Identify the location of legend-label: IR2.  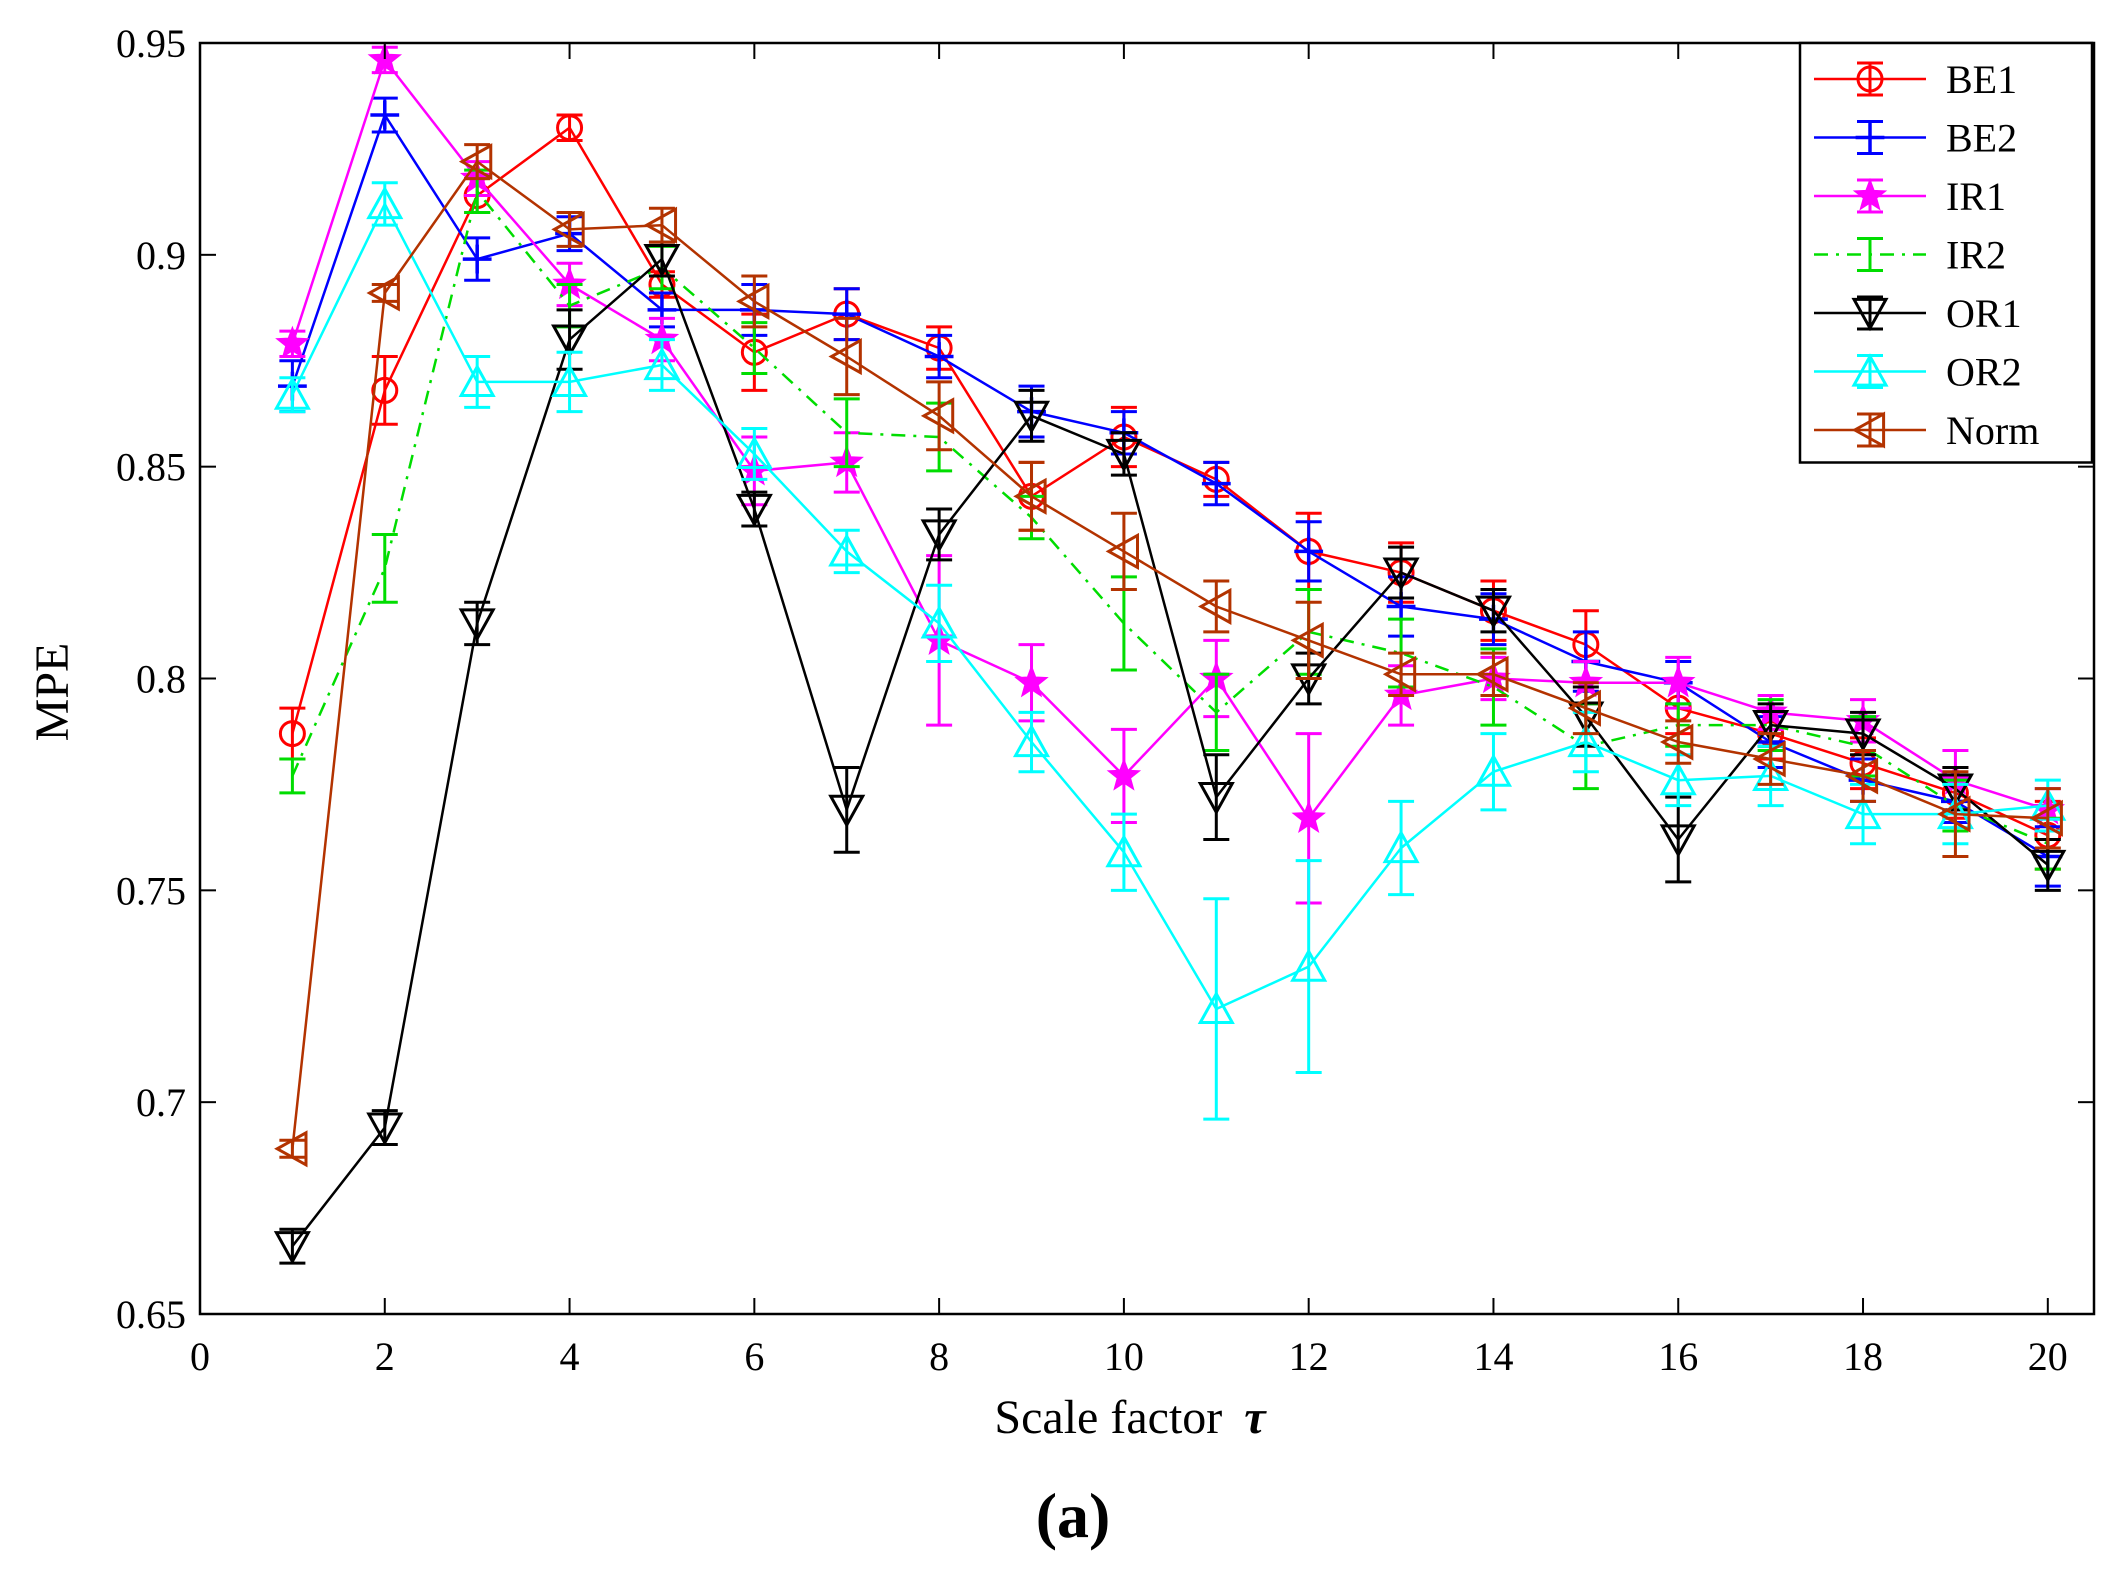
(1976, 255).